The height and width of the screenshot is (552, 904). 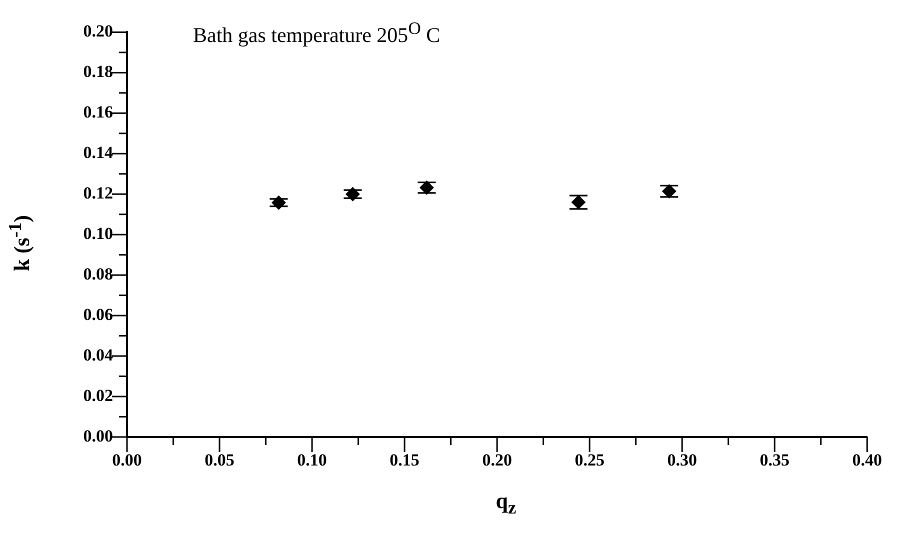 What do you see at coordinates (98, 233) in the screenshot?
I see `y-tick-label: 0.10` at bounding box center [98, 233].